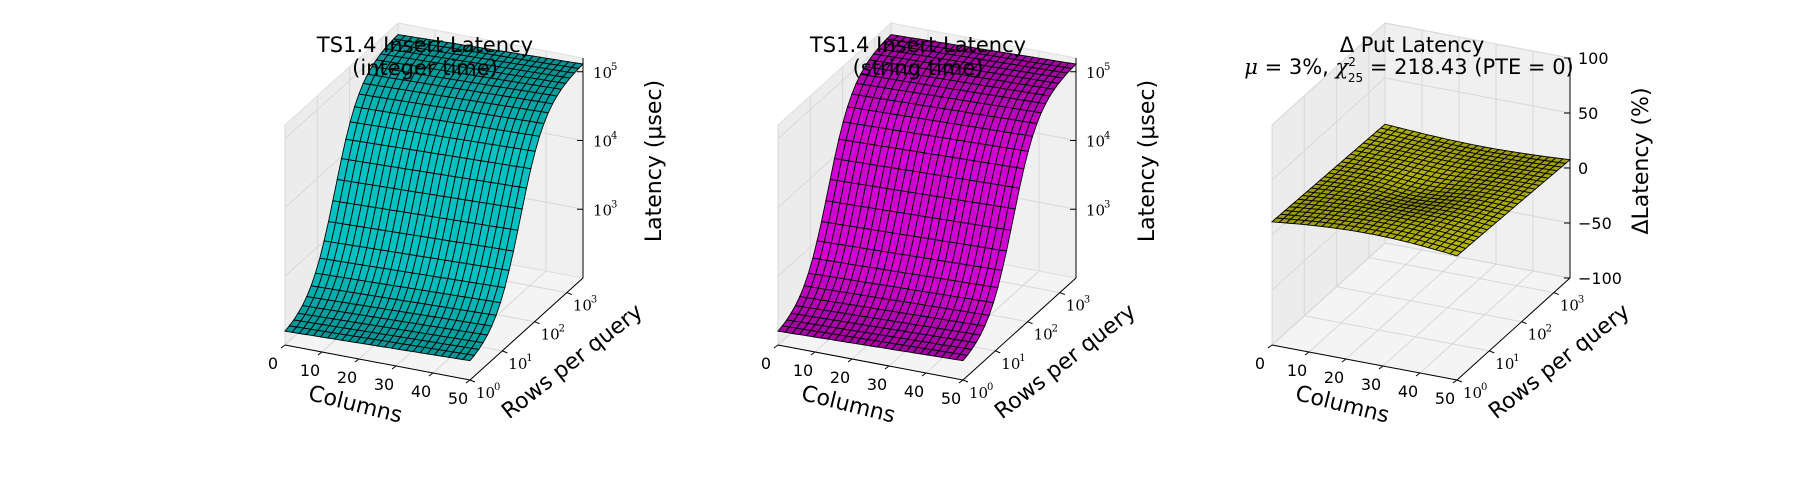  Describe the element at coordinates (1641, 160) in the screenshot. I see `z-axis-label: ΔLatency (%)` at that location.